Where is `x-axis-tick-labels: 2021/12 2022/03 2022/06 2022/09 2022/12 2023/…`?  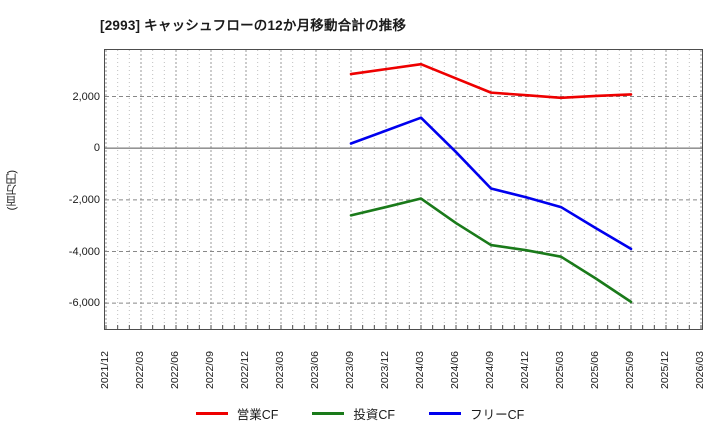
x-axis-tick-labels: 2021/12 2022/03 2022/06 2022/09 2022/12 2023/… is located at coordinates (402, 363).